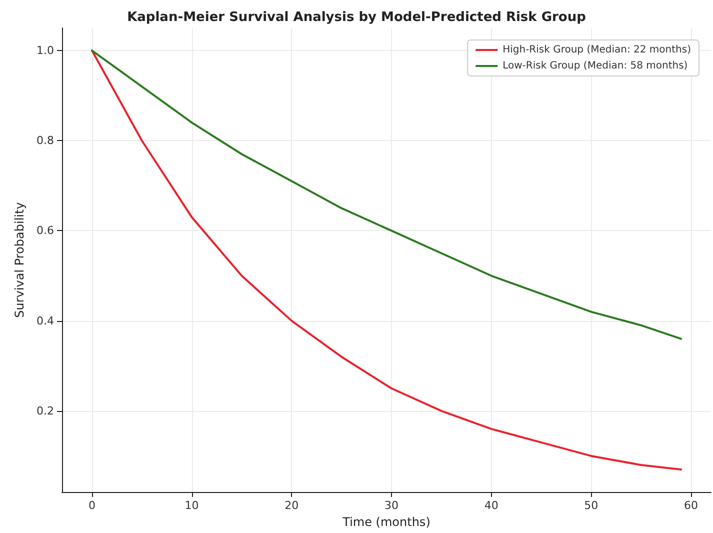  I want to click on y-axis-title: Survival Probability, so click(19, 260).